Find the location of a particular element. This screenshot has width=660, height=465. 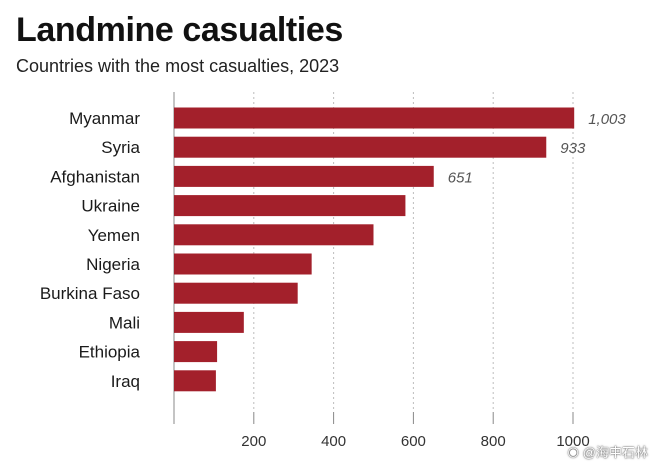

x-tick-label-1000: 1000 is located at coordinates (572, 441).